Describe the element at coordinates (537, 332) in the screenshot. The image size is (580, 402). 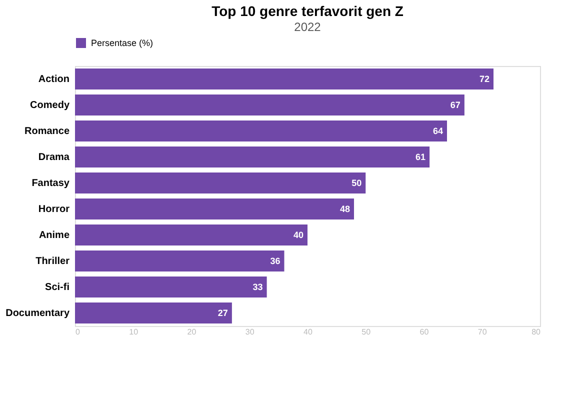
I see `x-tick-label: 80` at that location.